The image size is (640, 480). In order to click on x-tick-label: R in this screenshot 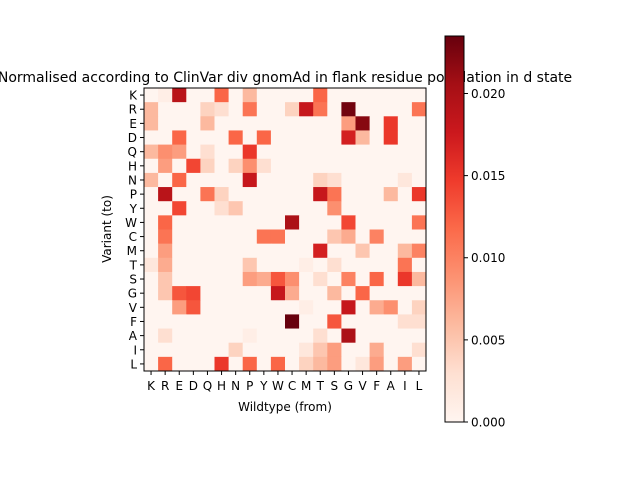, I will do `click(165, 386)`.